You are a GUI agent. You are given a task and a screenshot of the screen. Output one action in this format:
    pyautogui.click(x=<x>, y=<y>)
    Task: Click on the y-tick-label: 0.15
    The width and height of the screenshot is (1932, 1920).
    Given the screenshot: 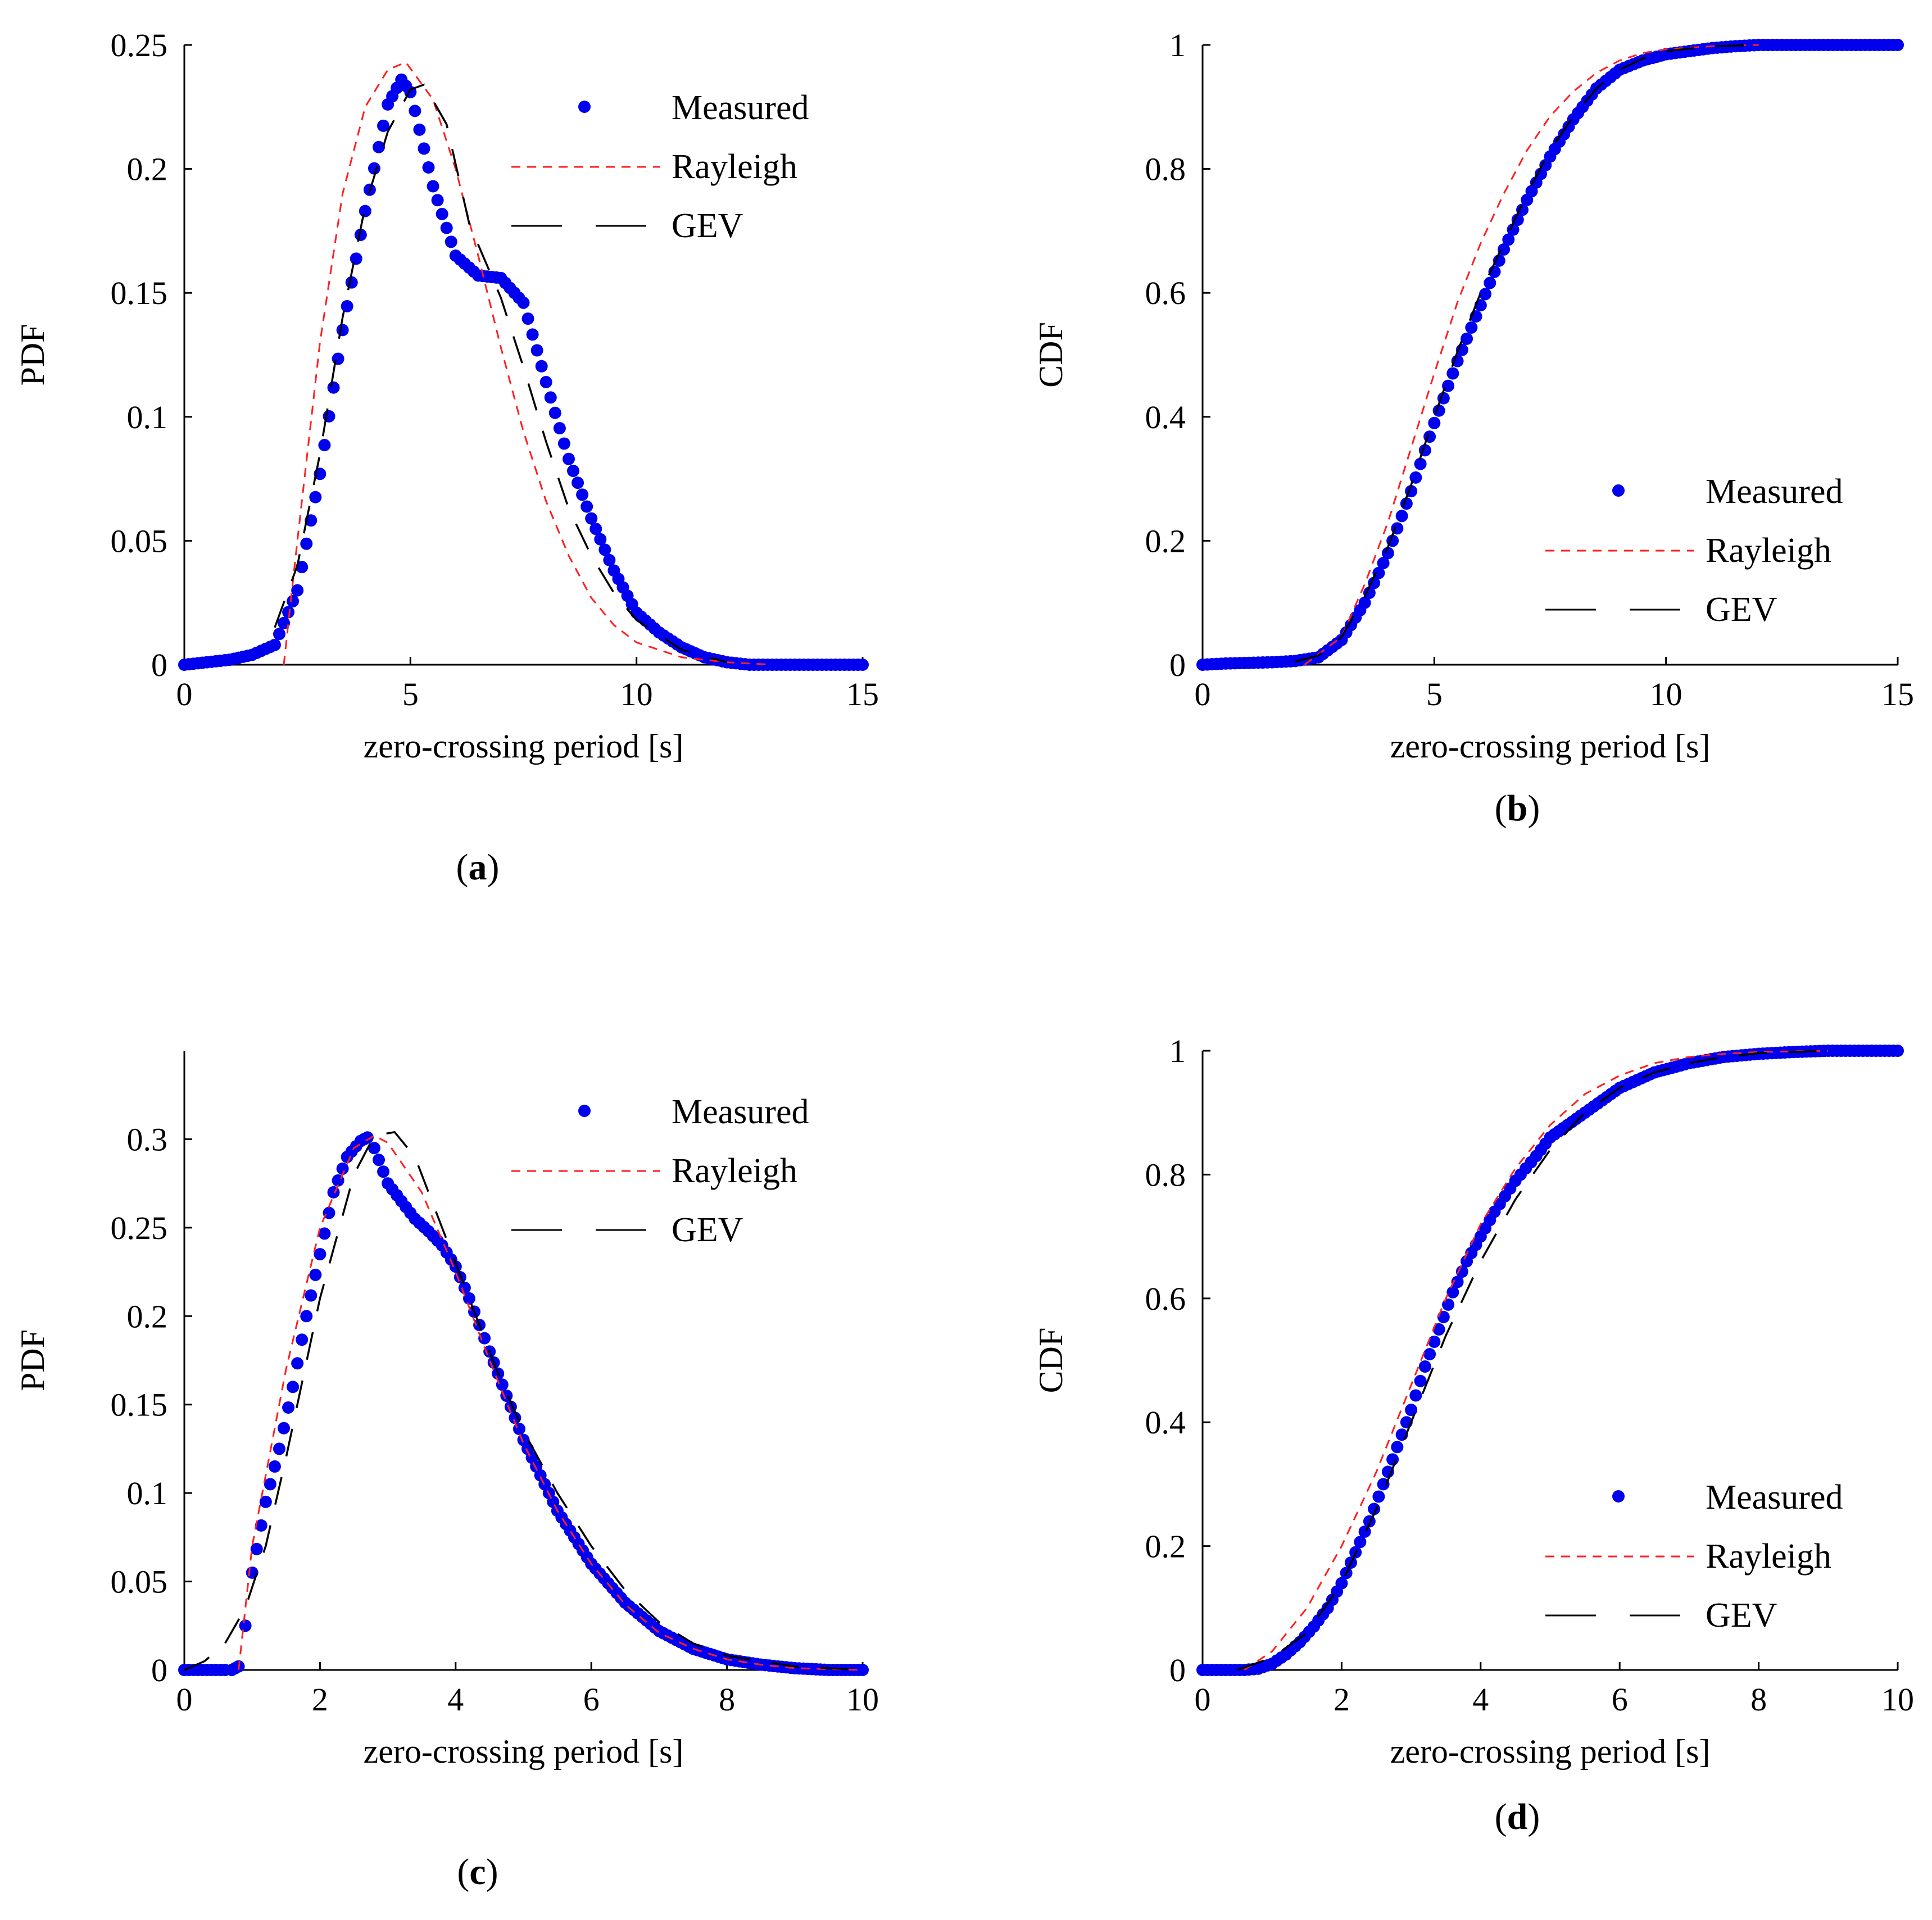 What is the action you would take?
    pyautogui.click(x=139, y=1405)
    